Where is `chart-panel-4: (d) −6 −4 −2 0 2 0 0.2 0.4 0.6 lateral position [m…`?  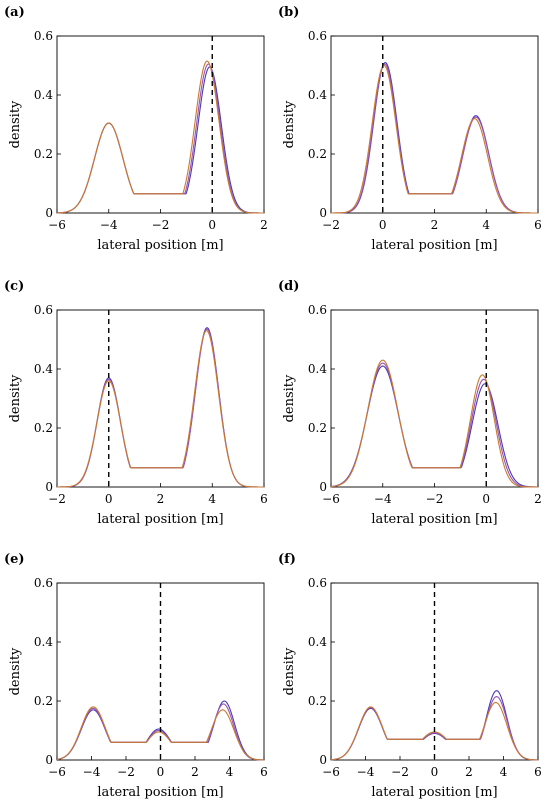 chart-panel-4: (d) −6 −4 −2 0 2 0 0.2 0.4 0.6 lateral position [m… is located at coordinates (410, 403).